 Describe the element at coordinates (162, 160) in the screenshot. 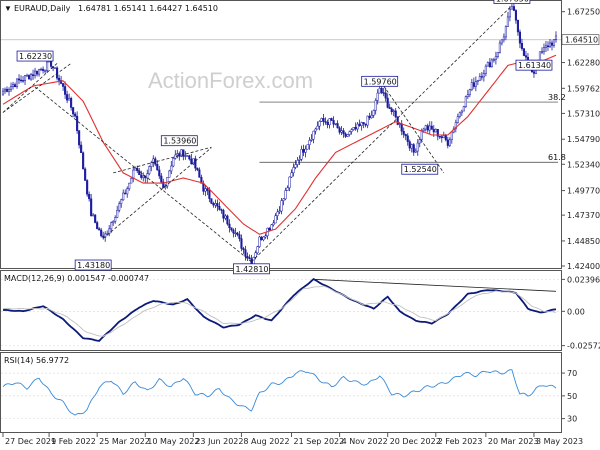

I see `trendline` at that location.